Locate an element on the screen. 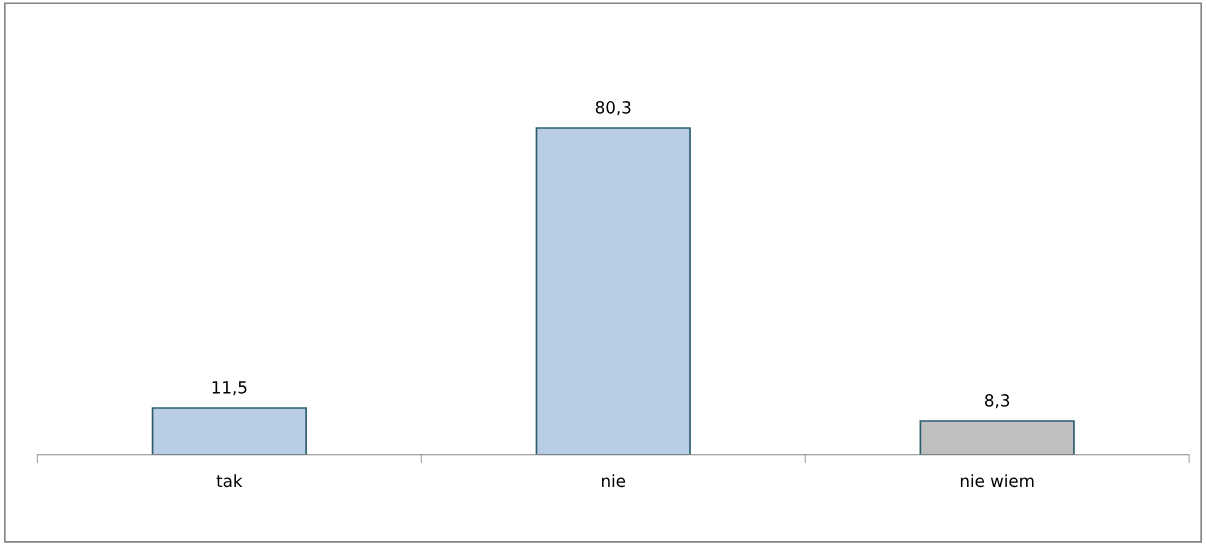 This screenshot has height=544, width=1206. x-tick-label: nie is located at coordinates (614, 481).